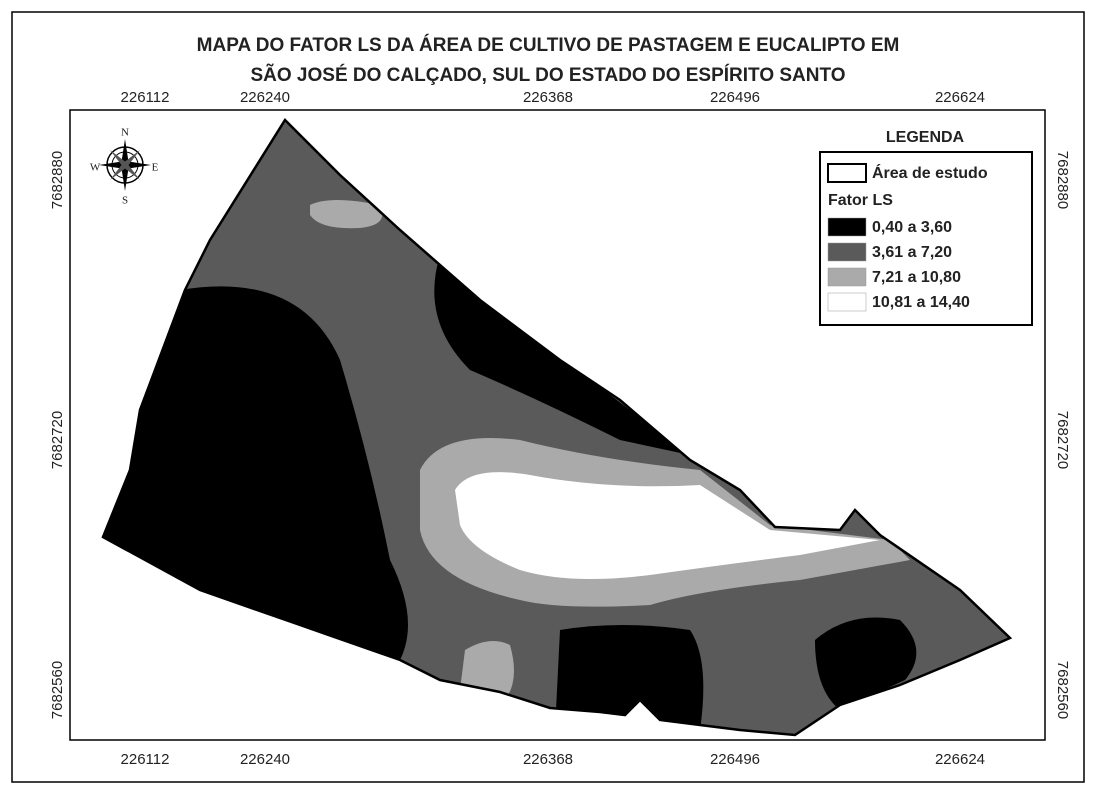  Describe the element at coordinates (921, 302) in the screenshot. I see `legend-label: 10,81 a 14,40` at that location.